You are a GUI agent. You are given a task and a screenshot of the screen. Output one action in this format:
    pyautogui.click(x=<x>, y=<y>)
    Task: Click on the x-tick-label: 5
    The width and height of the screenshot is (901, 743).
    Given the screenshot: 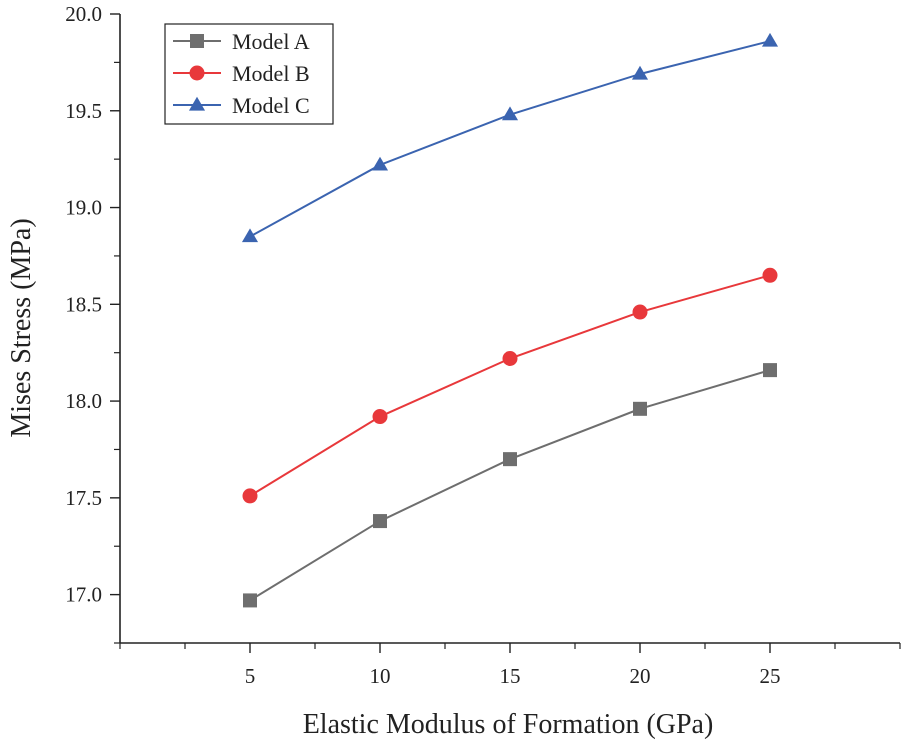 What is the action you would take?
    pyautogui.click(x=250, y=676)
    